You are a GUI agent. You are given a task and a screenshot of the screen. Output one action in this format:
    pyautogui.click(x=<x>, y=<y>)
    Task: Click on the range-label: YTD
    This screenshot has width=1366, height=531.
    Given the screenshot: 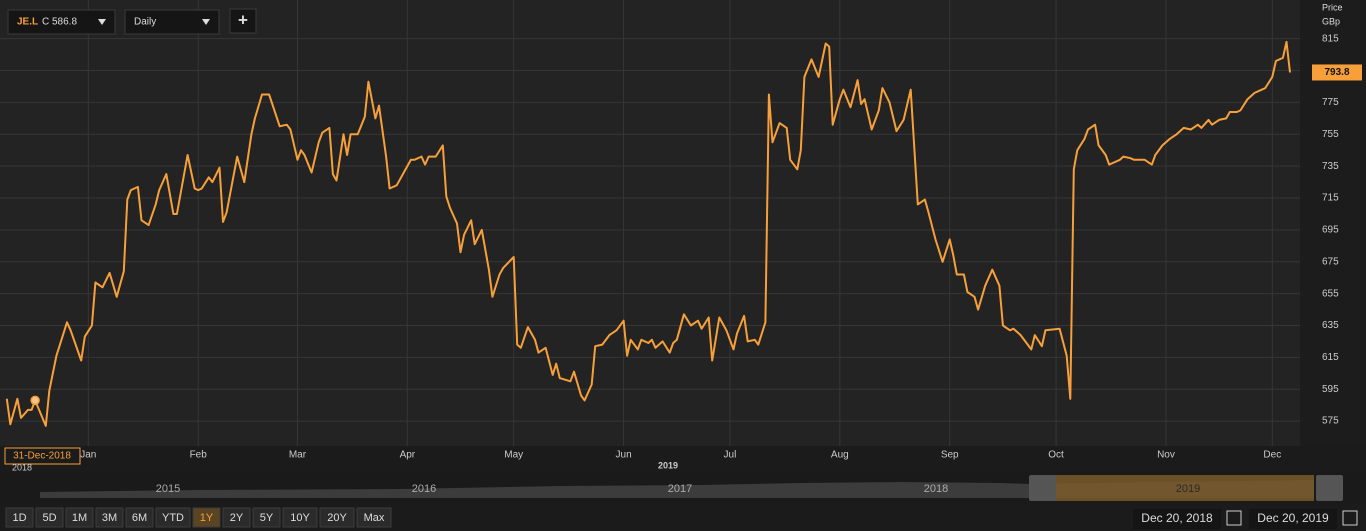 What is the action you would take?
    pyautogui.click(x=173, y=518)
    